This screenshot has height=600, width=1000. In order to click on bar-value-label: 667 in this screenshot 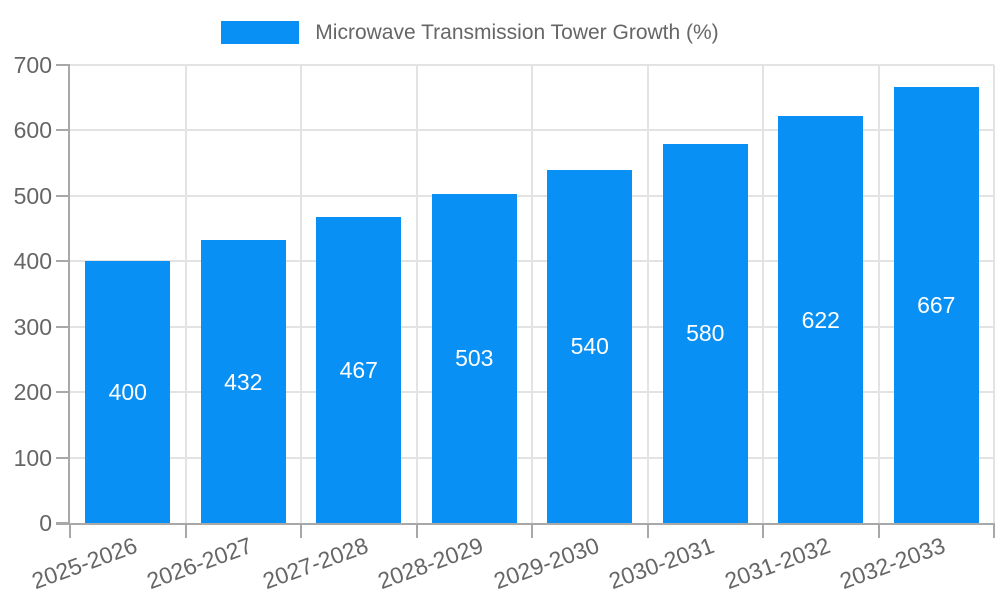, I will do `click(936, 304)`.